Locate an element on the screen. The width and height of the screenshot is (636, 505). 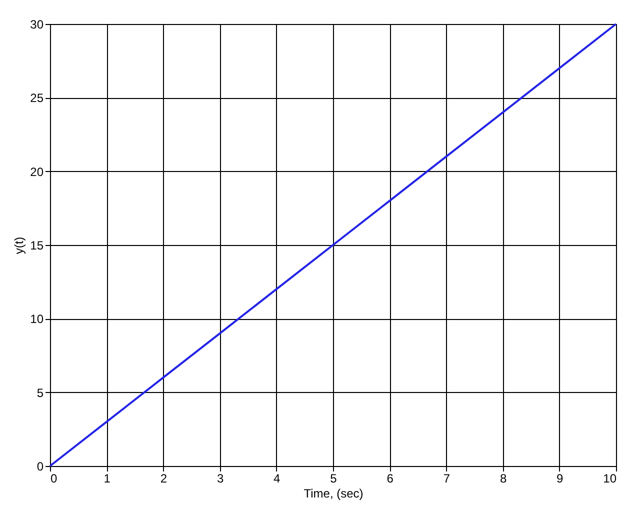
x-tick-label: 0 is located at coordinates (54, 479).